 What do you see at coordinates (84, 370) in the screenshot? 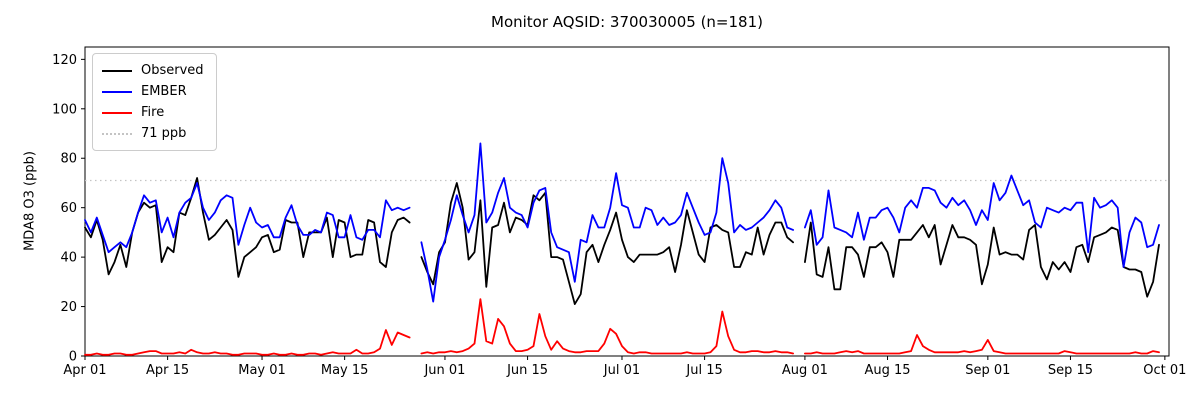
I see `x-tick-label: Apr 01` at bounding box center [84, 370].